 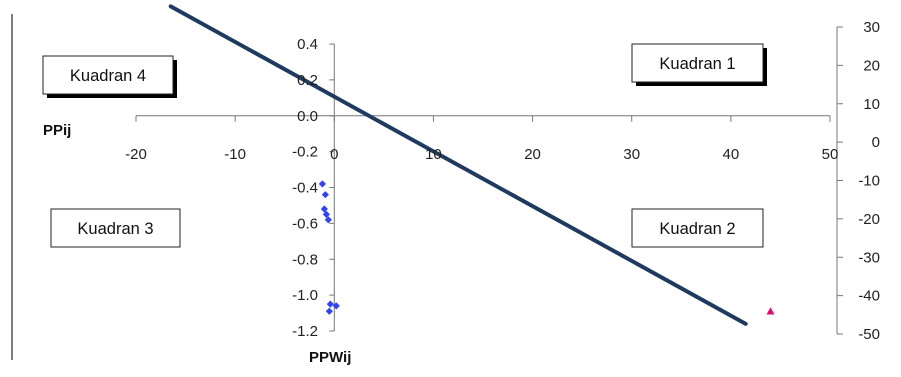 I want to click on y-left-tick-label: -1.0, so click(x=305, y=295).